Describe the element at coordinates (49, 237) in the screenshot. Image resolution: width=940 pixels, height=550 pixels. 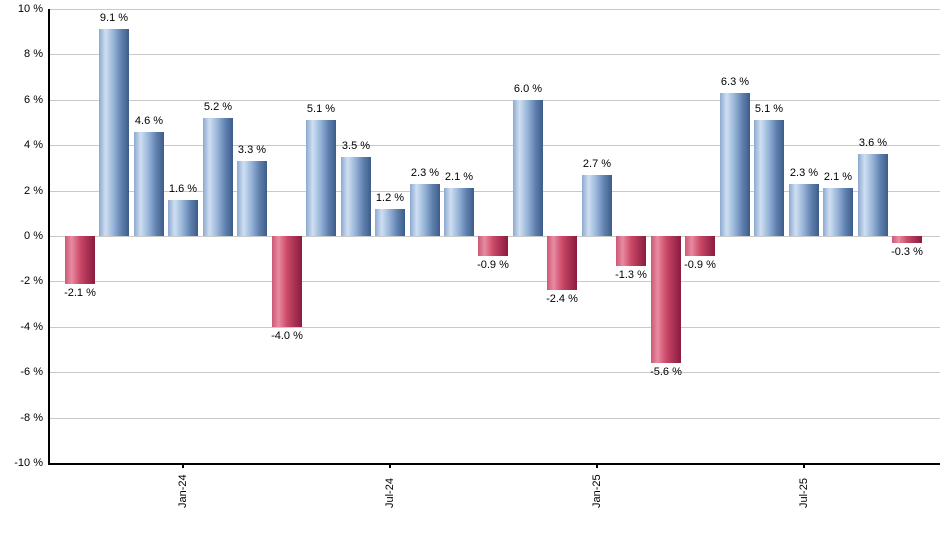
I see `y-axis-line` at that location.